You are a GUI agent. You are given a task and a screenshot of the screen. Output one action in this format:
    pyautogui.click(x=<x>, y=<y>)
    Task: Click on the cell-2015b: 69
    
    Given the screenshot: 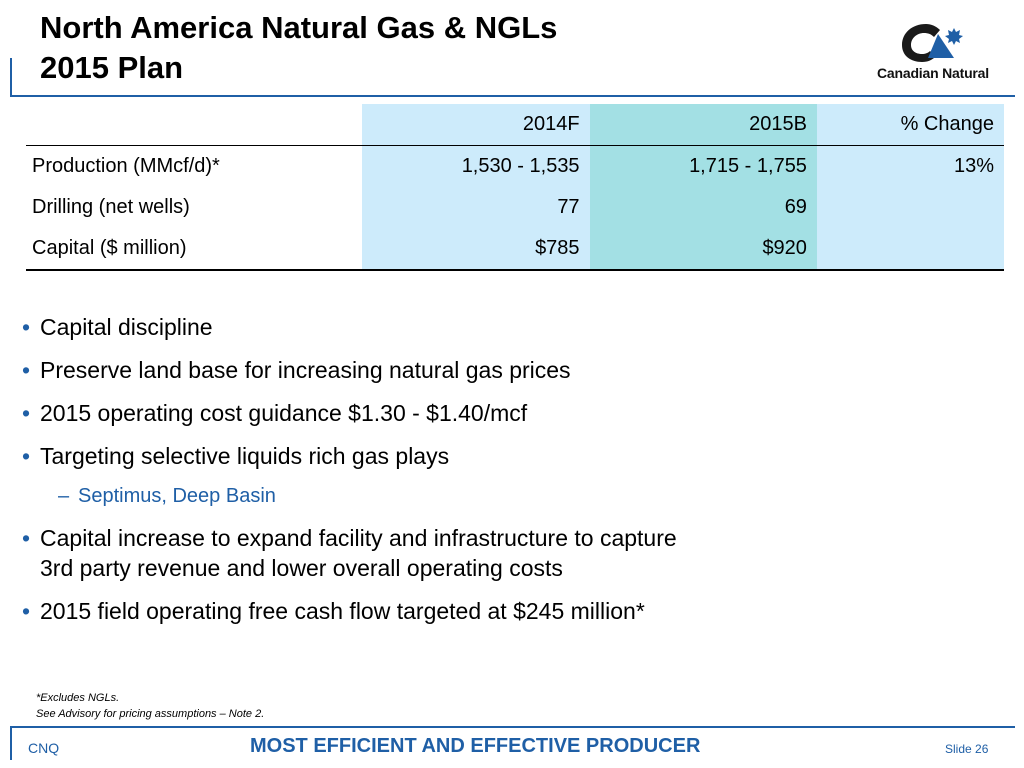 What is the action you would take?
    pyautogui.click(x=703, y=207)
    